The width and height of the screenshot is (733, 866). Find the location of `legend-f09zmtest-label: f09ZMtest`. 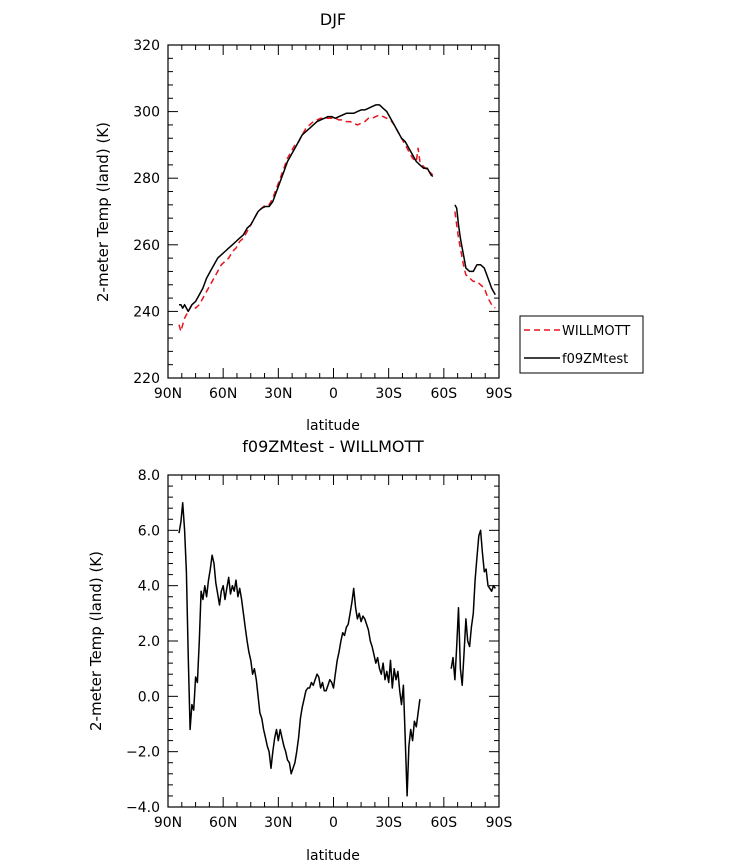

legend-f09zmtest-label: f09ZMtest is located at coordinates (595, 359).